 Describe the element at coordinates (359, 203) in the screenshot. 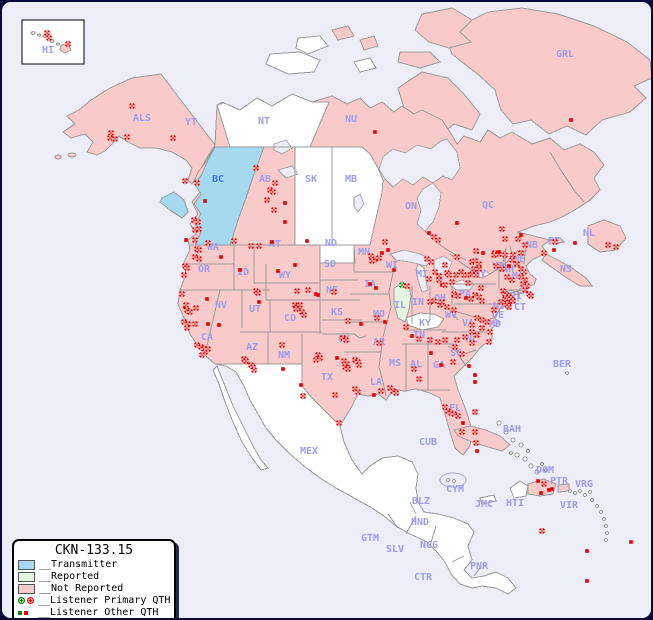

I see `lake-winnipeg` at that location.